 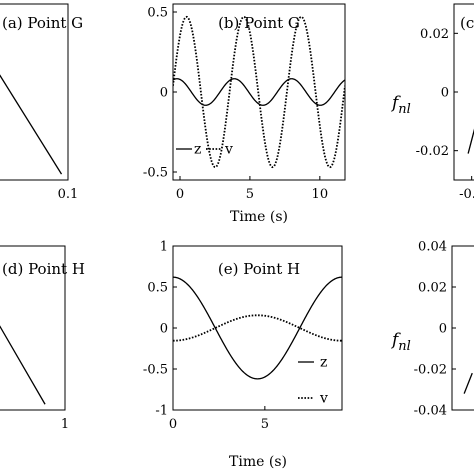 I want to click on panel-c: -0.5 0.02 0 -0.02 (c fnl, so click(x=432, y=102).